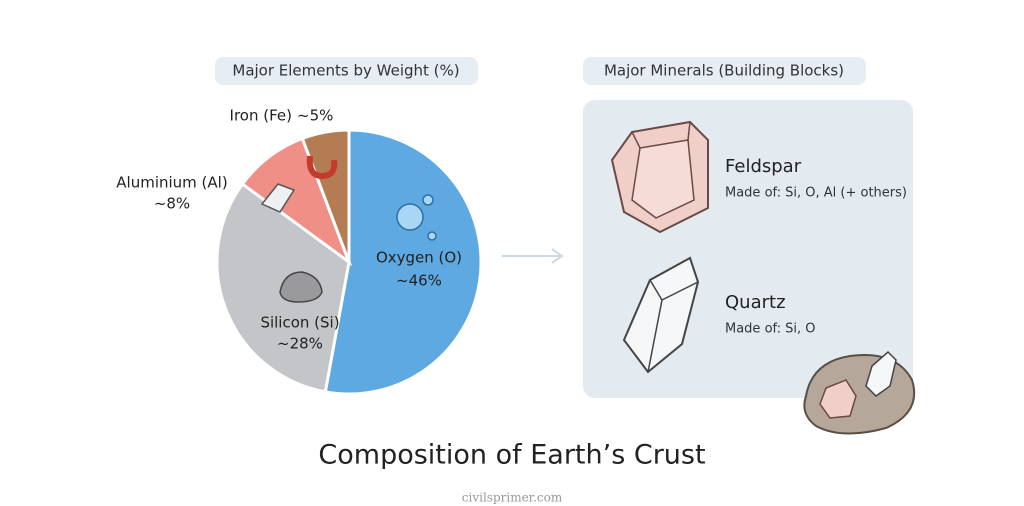 This screenshot has width=1024, height=506. Describe the element at coordinates (511, 455) in the screenshot. I see `chart-title: Composition of Earth’s Crust` at that location.